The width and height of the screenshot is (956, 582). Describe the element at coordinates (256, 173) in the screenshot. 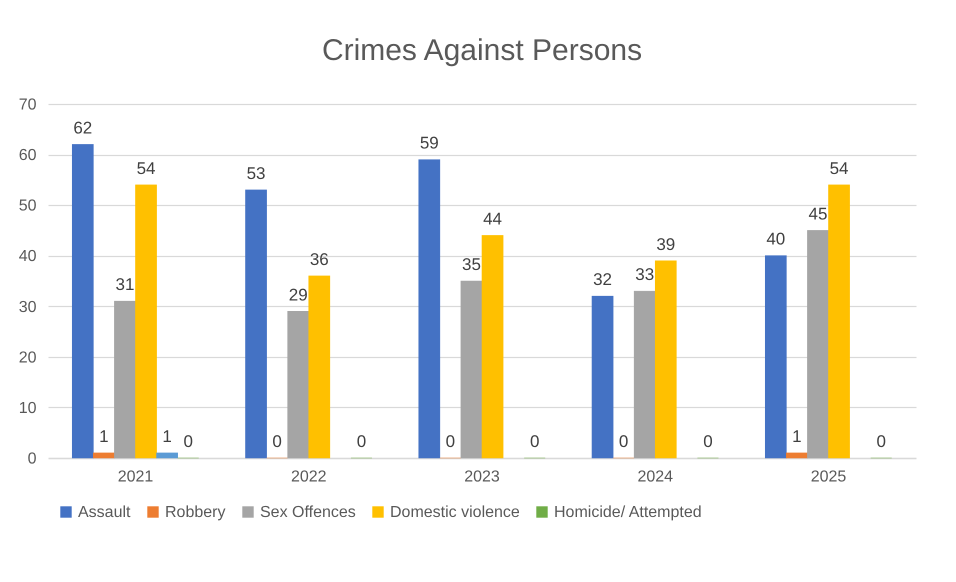

I see `data-label: 53` at that location.